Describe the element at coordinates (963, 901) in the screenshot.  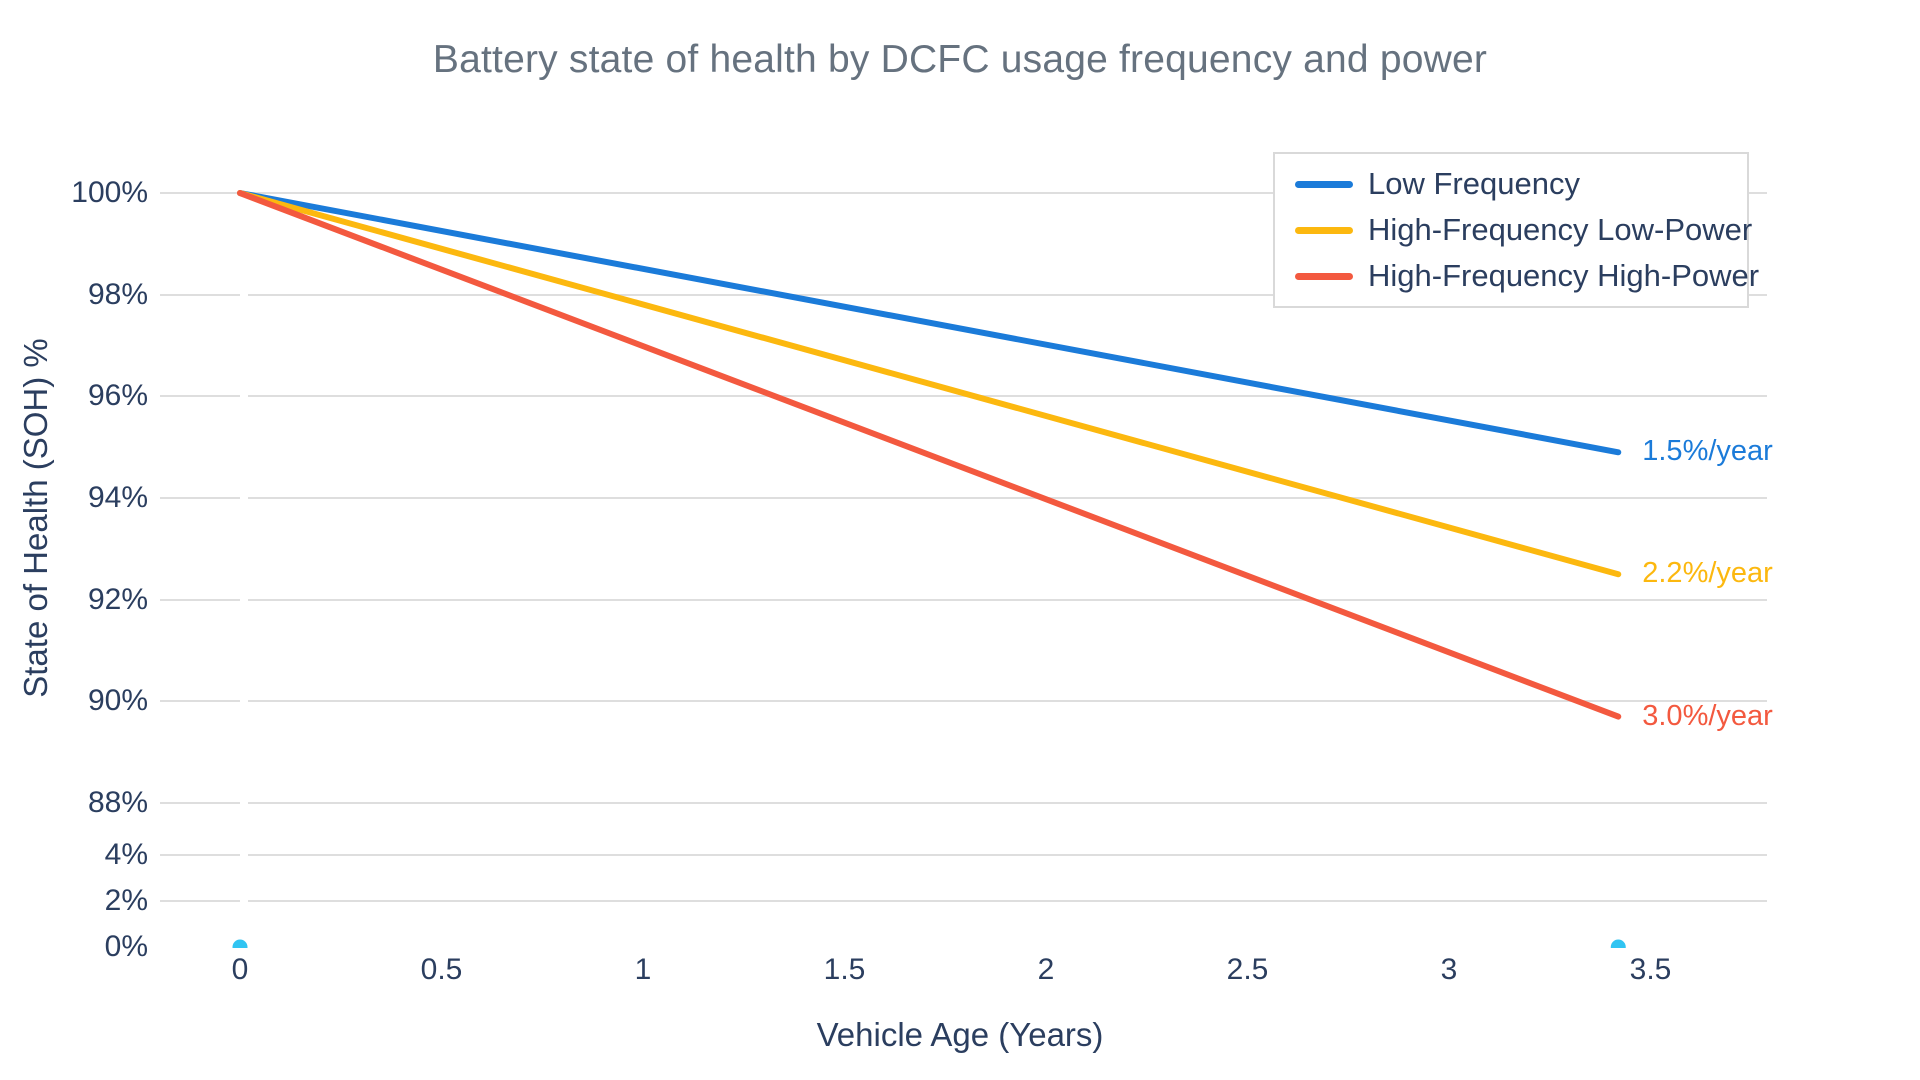
I see `gridline-2-` at that location.